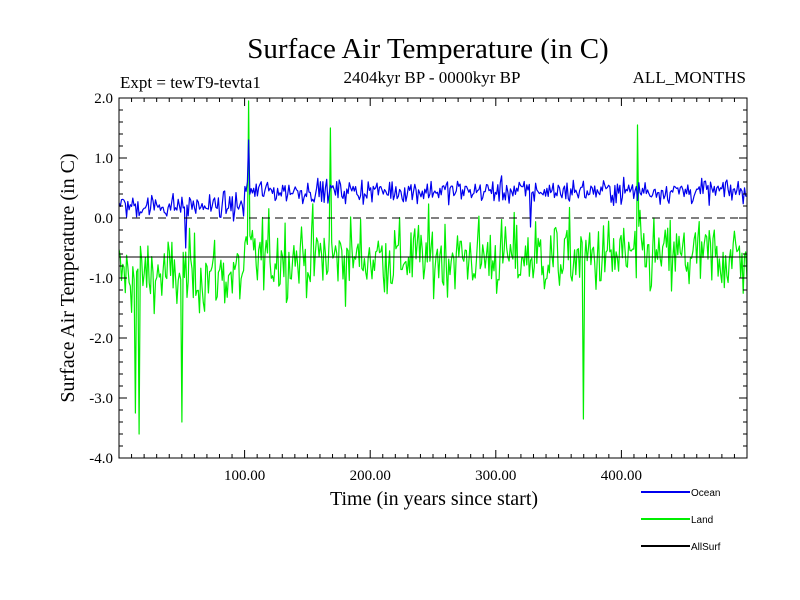 Image resolution: width=800 pixels, height=600 pixels. Describe the element at coordinates (101, 279) in the screenshot. I see `y-tick-label: -1.0` at that location.